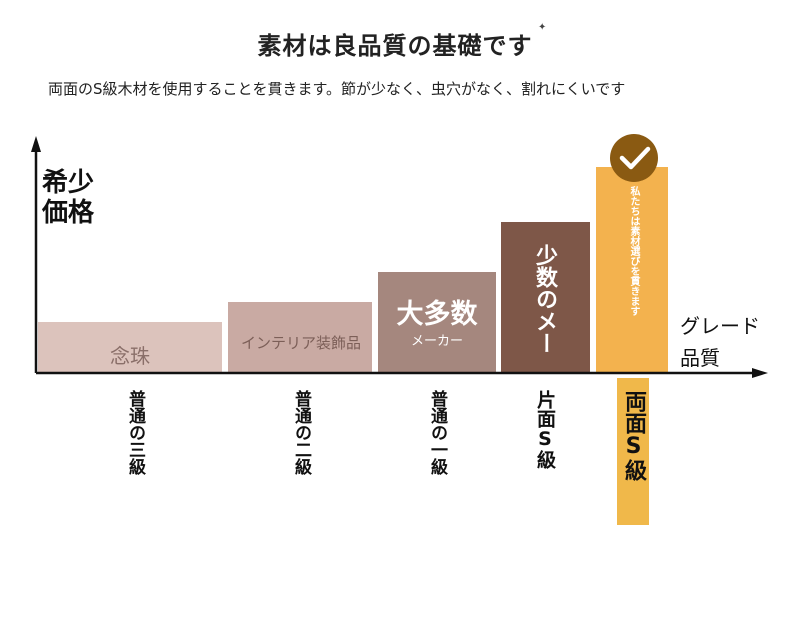 The image size is (790, 617). Describe the element at coordinates (633, 451) in the screenshot. I see `grade-label-5: 両面S級` at that location.